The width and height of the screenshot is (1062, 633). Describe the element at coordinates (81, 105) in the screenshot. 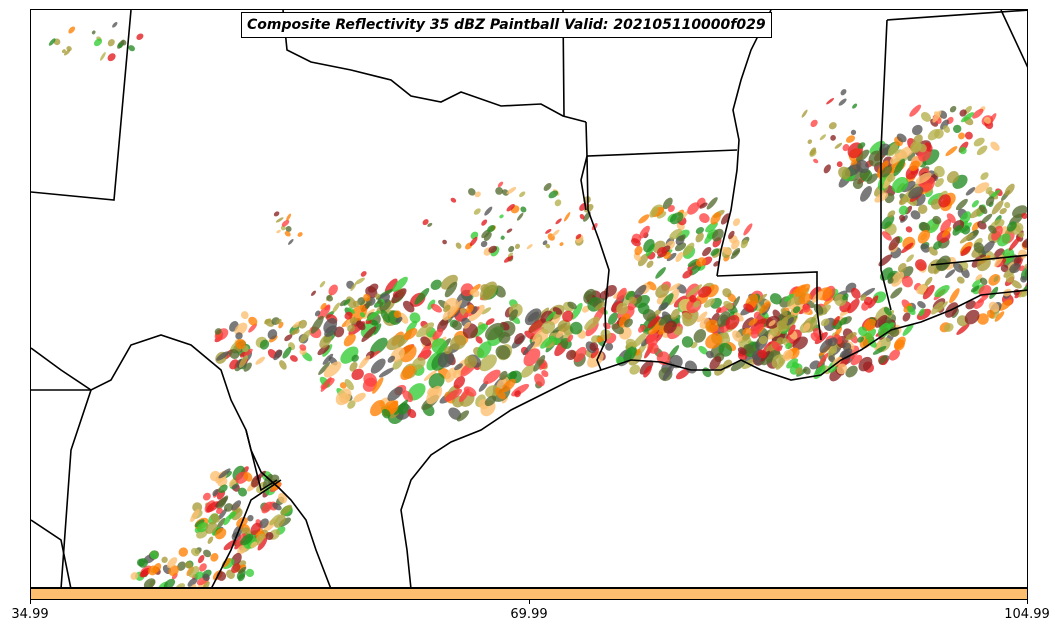

I see `nm-ok-boundary` at that location.